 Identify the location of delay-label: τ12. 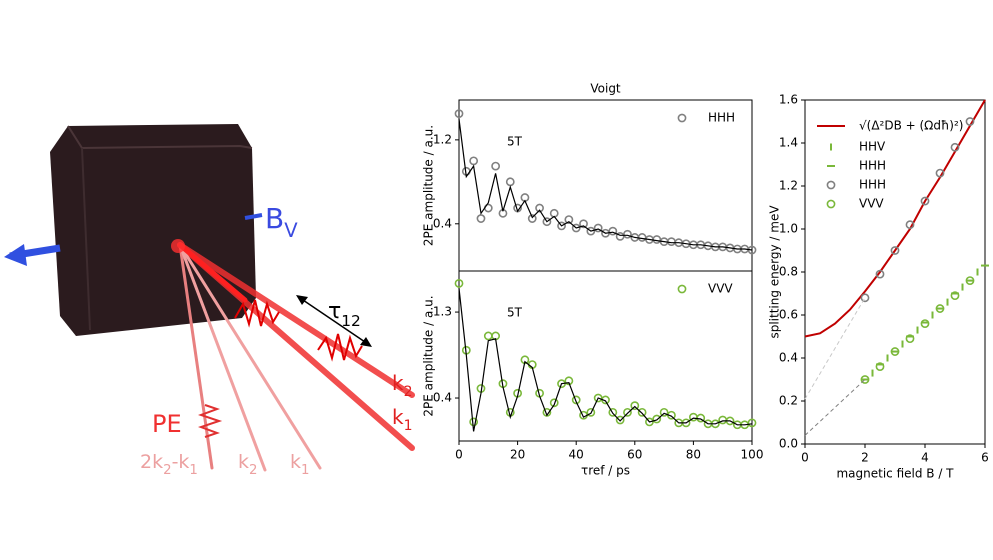
(344, 314).